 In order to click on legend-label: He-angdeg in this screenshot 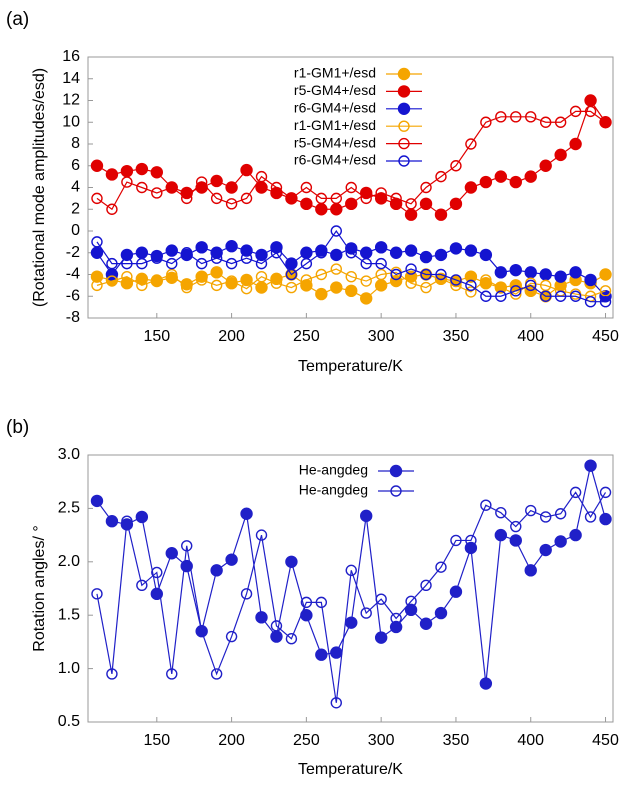, I will do `click(333, 470)`.